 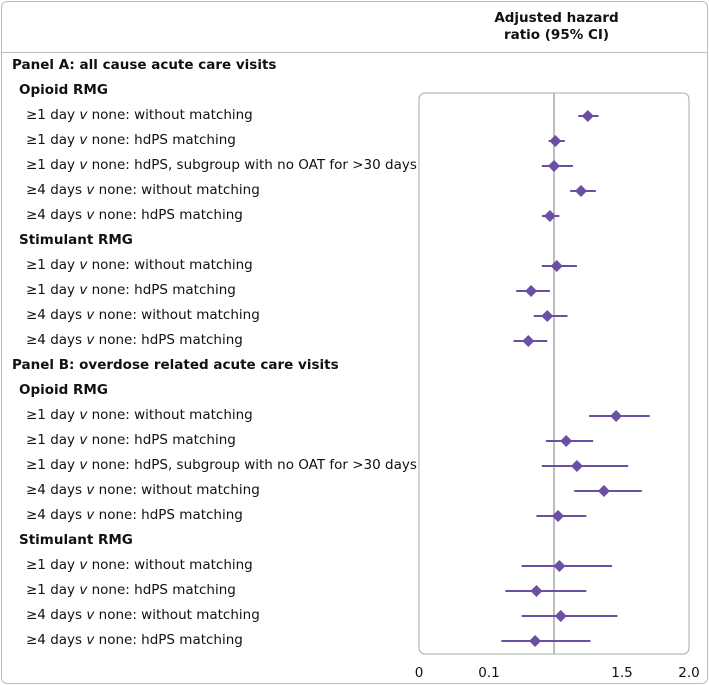 What do you see at coordinates (144, 65) in the screenshot?
I see `panel-title: Panel A: all cause acute care visits` at bounding box center [144, 65].